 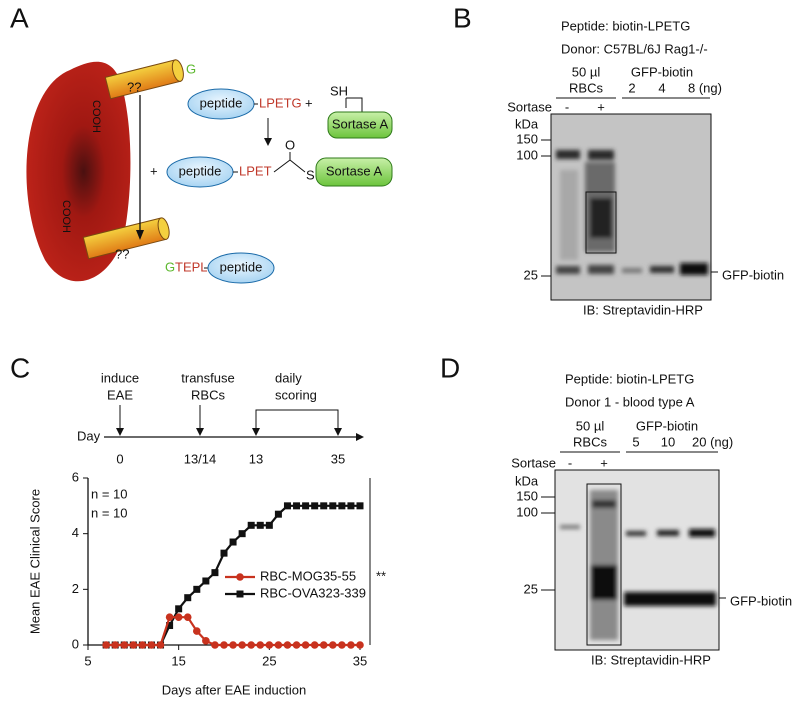 I want to click on lane-header: 4, so click(x=661, y=87).